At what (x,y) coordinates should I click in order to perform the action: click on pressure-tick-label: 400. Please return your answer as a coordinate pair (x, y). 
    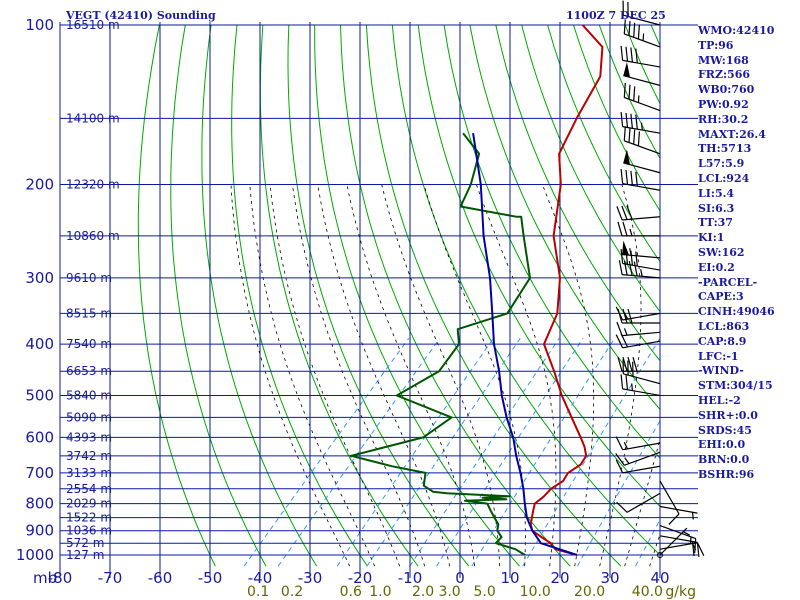
    Looking at the image, I should click on (39, 344).